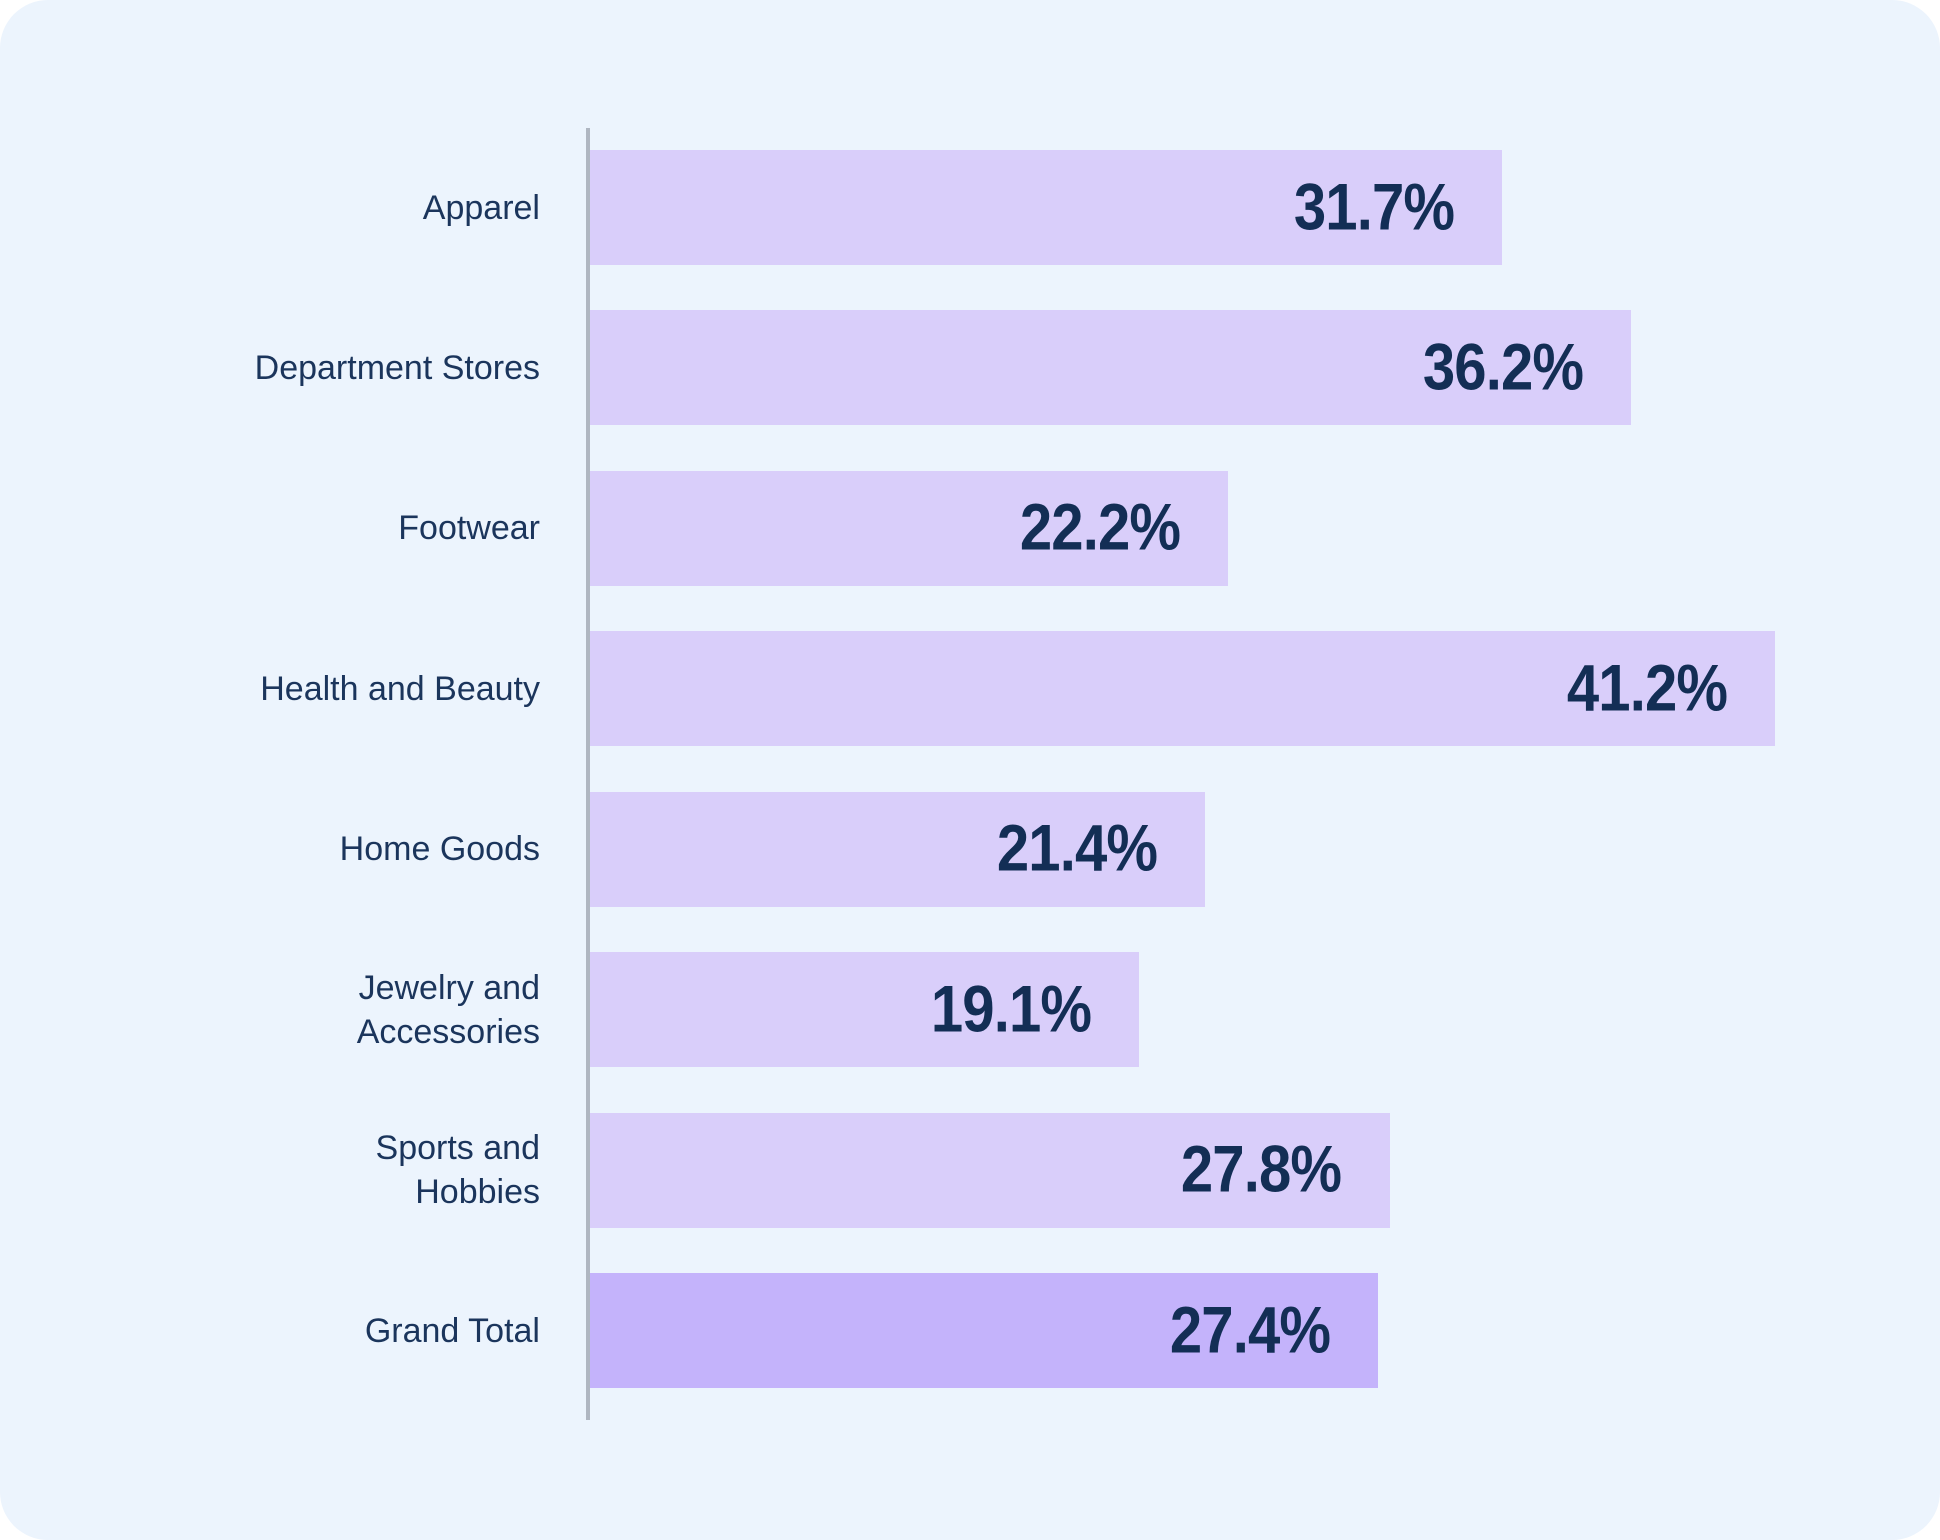 The image size is (1940, 1540). Describe the element at coordinates (990, 1170) in the screenshot. I see `bar: 27.8%` at that location.